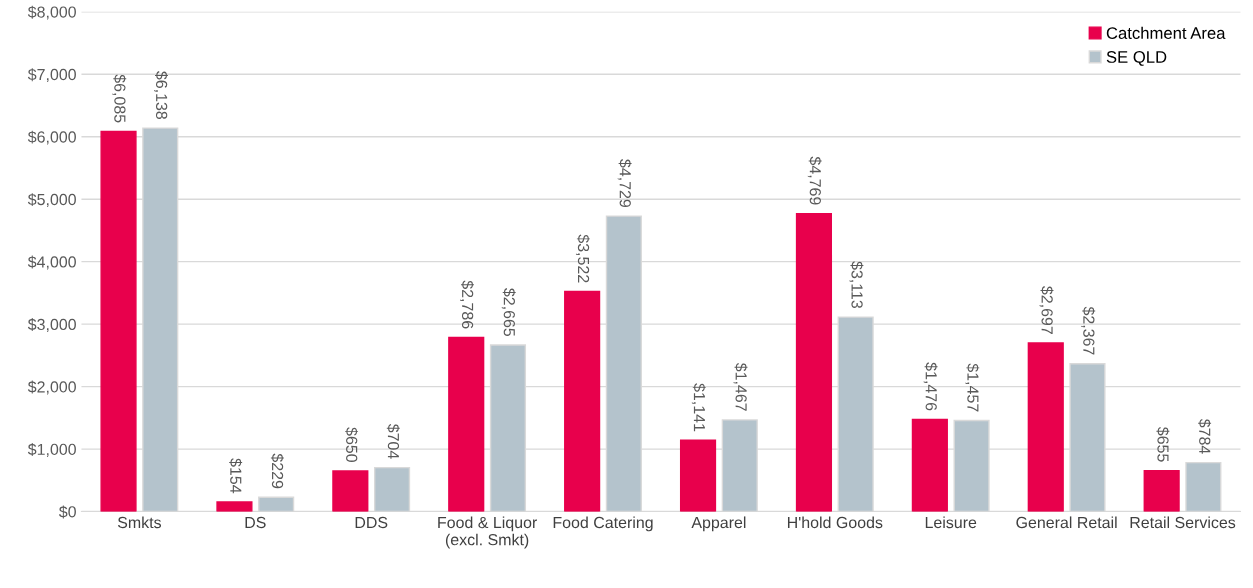 The height and width of the screenshot is (588, 1253). I want to click on x-tick-label: DDS, so click(371, 522).